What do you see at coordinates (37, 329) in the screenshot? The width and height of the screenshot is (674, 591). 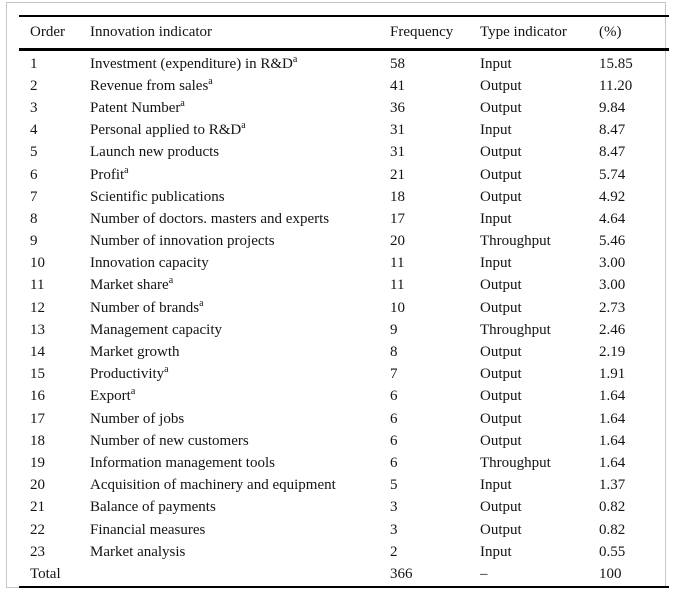 I see `order-cell: 13` at bounding box center [37, 329].